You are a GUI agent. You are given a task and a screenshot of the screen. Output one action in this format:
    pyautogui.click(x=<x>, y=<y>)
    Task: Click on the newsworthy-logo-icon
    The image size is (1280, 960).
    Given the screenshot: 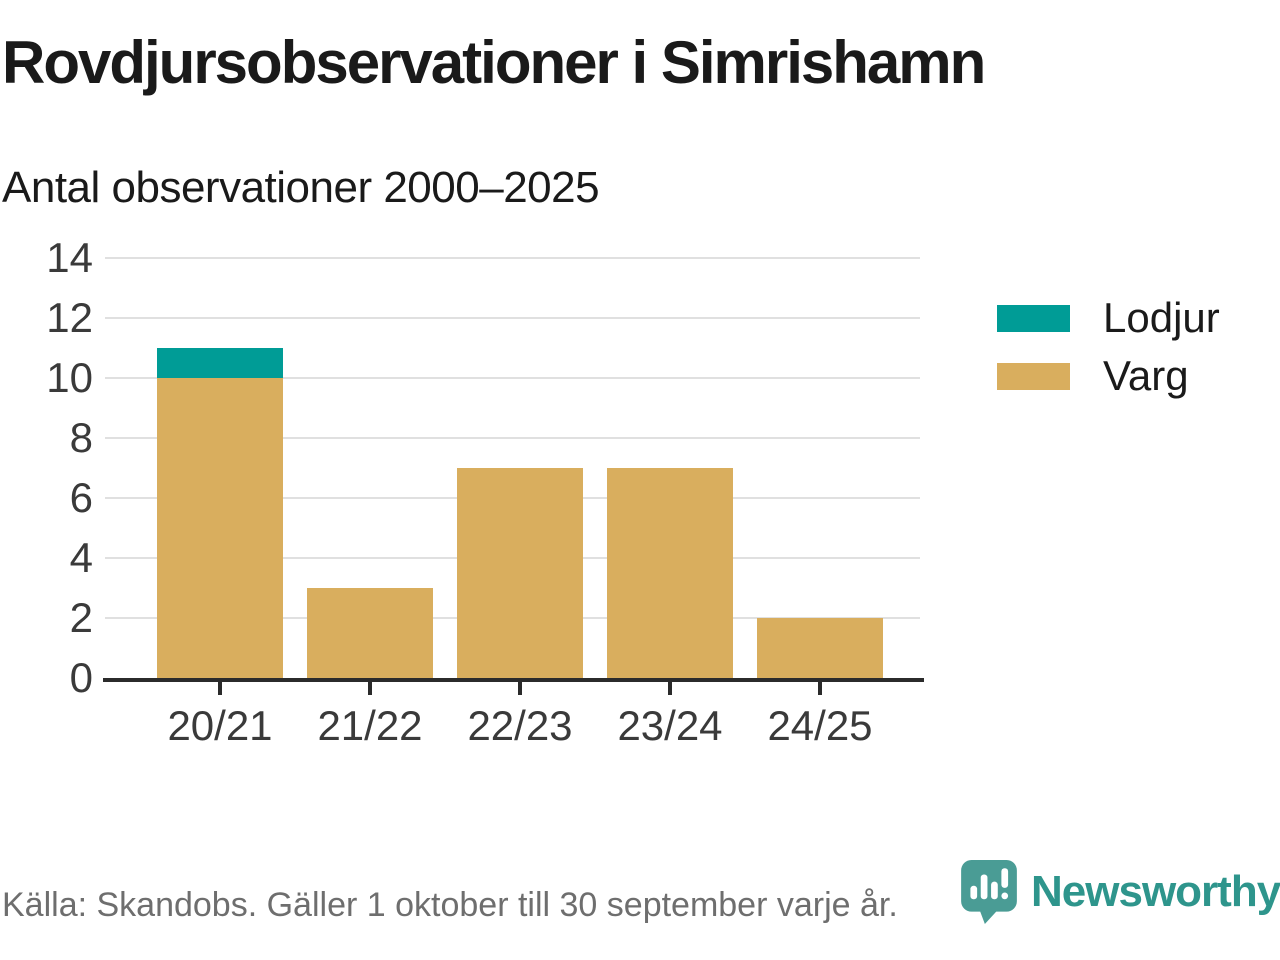 What is the action you would take?
    pyautogui.click(x=989, y=892)
    